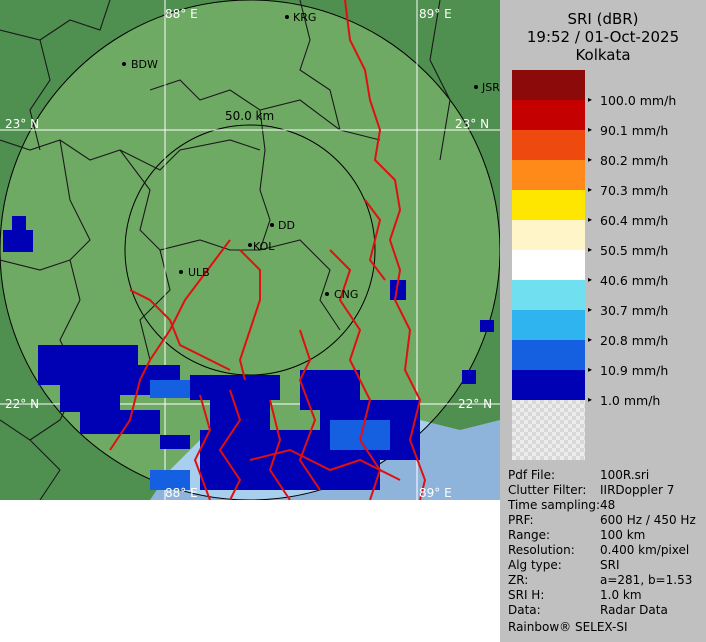 Image resolution: width=706 pixels, height=642 pixels. Describe the element at coordinates (22, 124) in the screenshot. I see `lat-23-label-left: 23° N` at that location.